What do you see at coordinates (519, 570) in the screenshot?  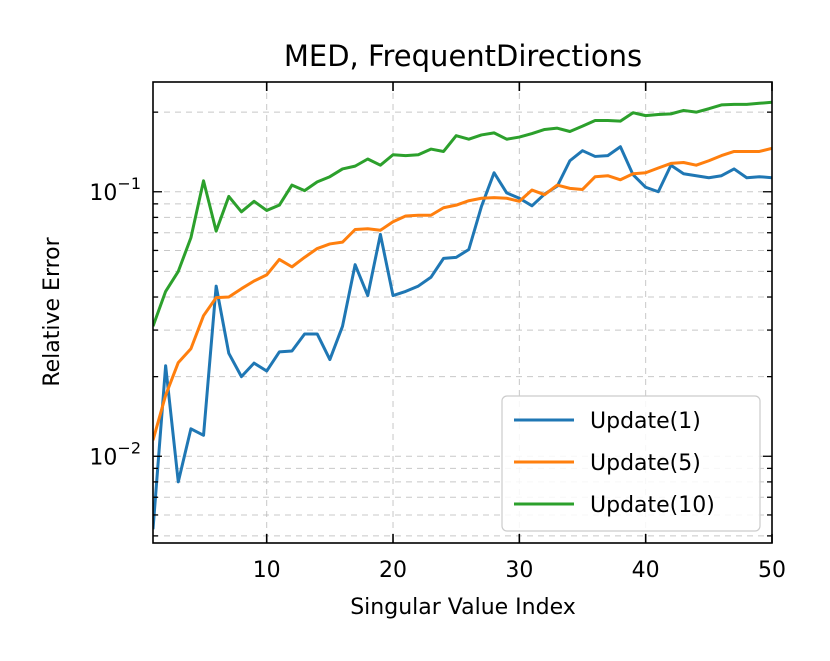 I see `x-tick-label: 30` at bounding box center [519, 570].